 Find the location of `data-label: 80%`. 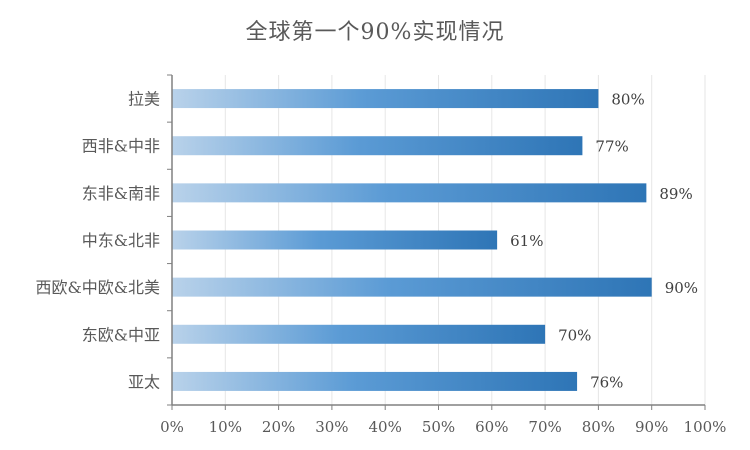

data-label: 80% is located at coordinates (627, 100).